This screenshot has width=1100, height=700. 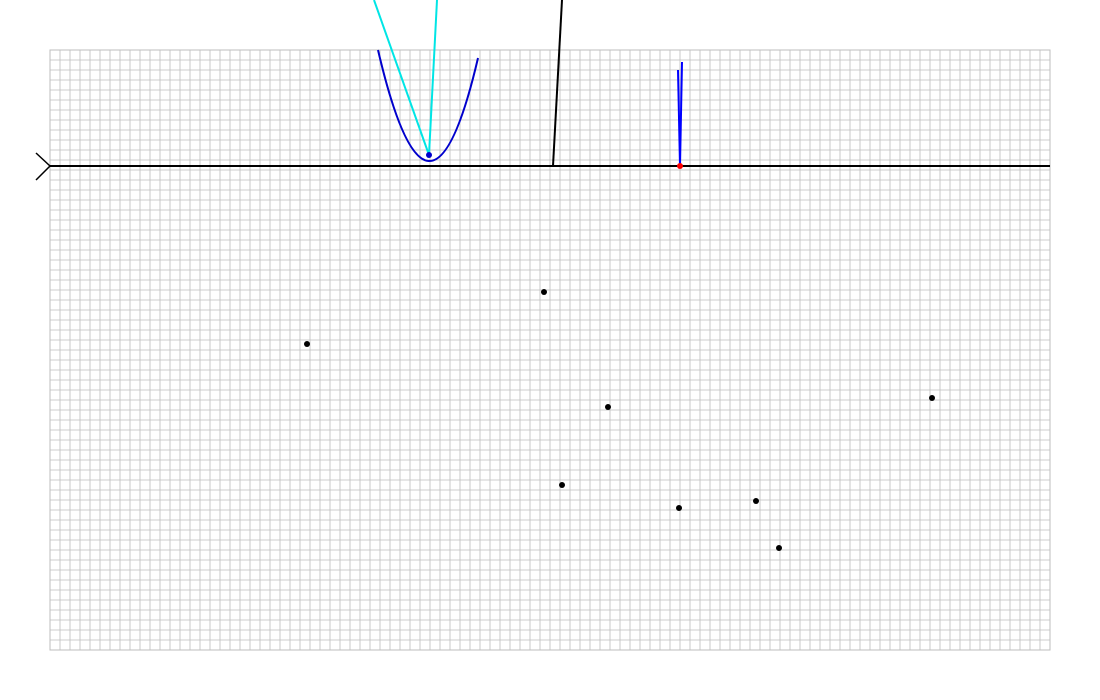 I want to click on marker-point, so click(x=680, y=166).